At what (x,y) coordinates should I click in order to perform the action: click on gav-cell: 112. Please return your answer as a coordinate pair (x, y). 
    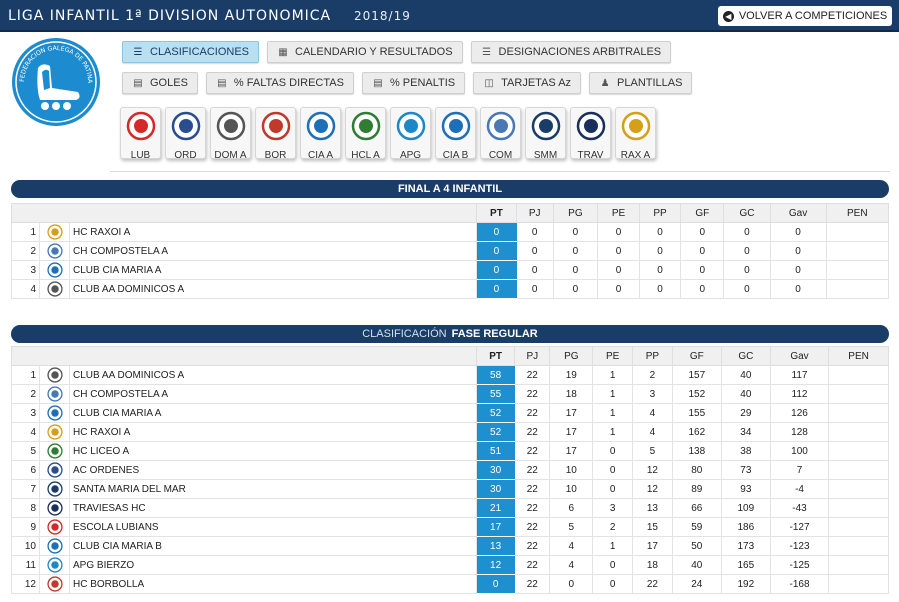
    Looking at the image, I should click on (799, 394).